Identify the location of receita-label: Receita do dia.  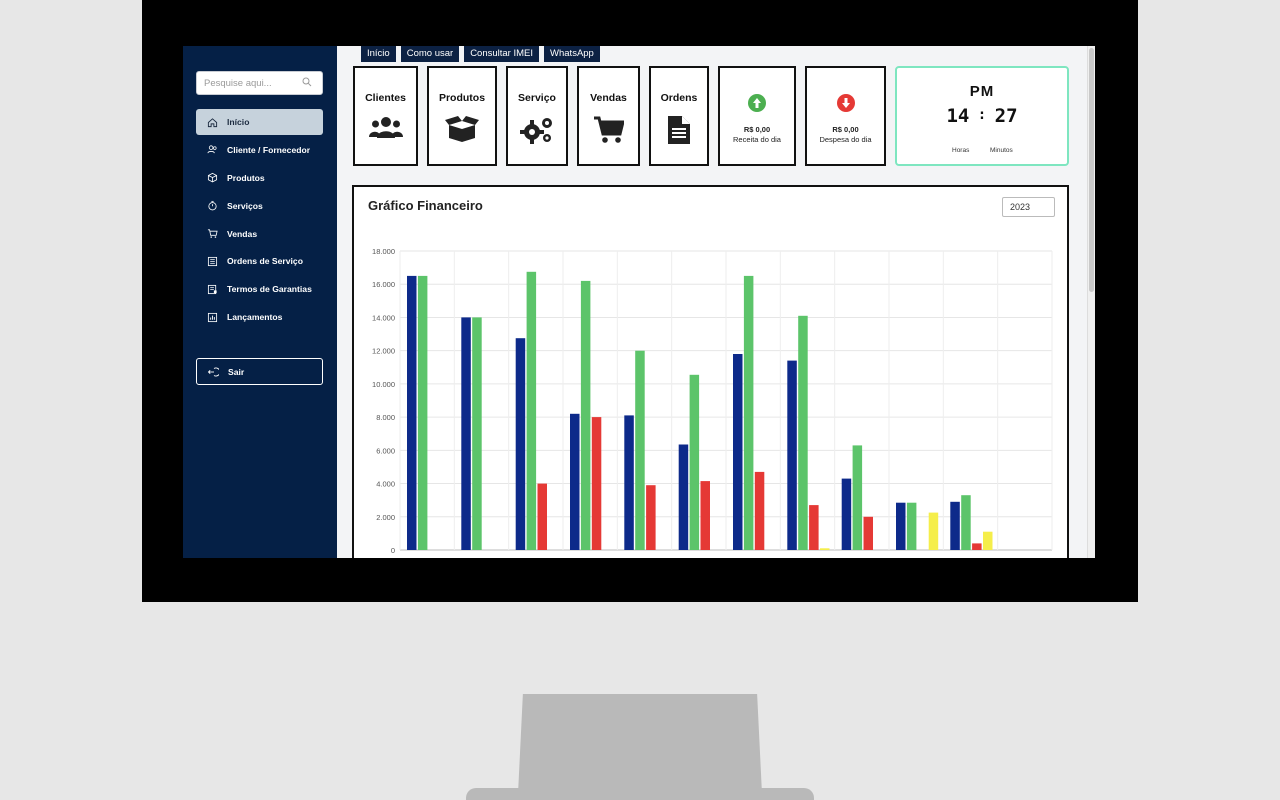
(757, 139).